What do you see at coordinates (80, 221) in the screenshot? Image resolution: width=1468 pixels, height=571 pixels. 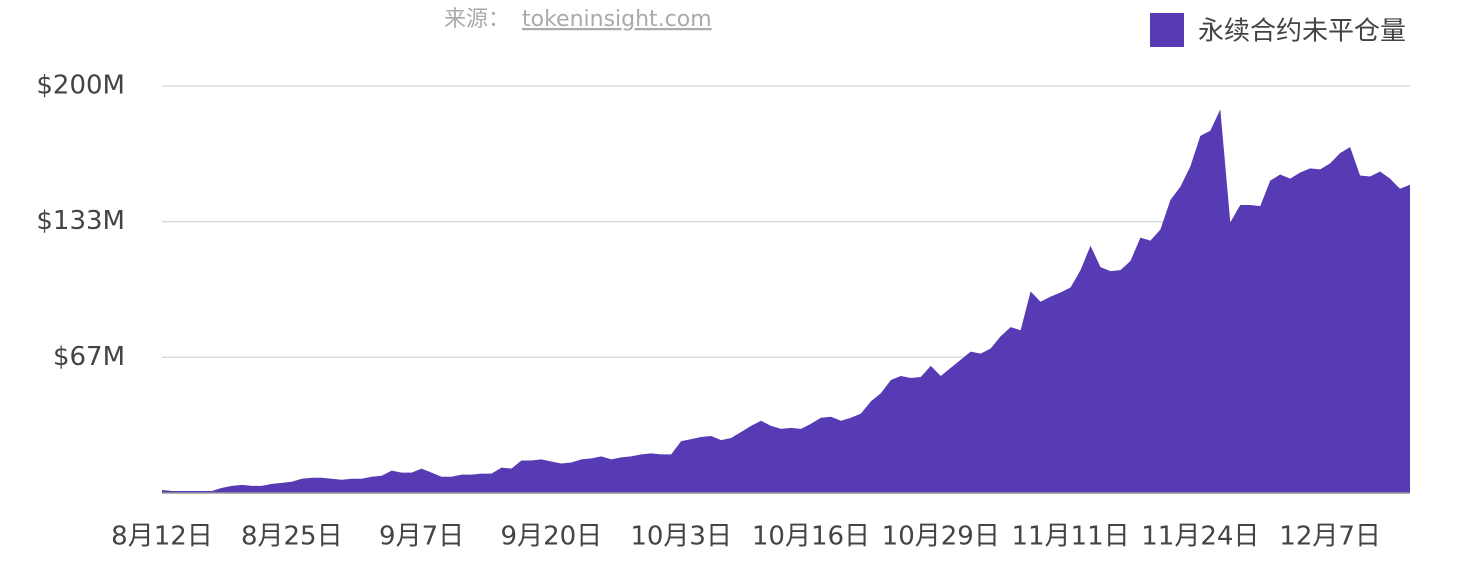 I see `y-tick-label: $133M` at bounding box center [80, 221].